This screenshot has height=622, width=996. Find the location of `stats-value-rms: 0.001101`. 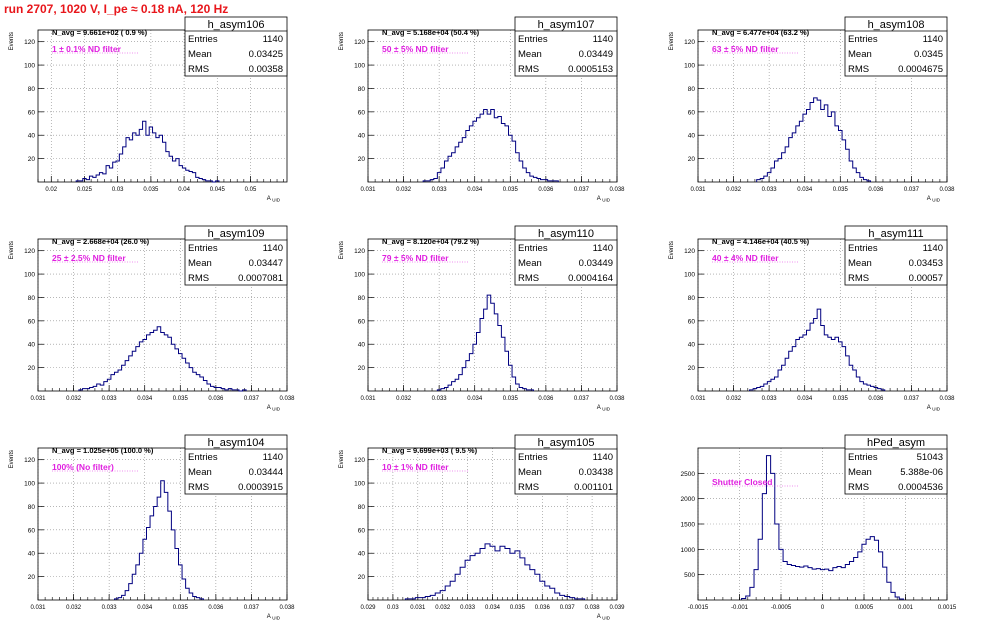

stats-value-rms: 0.001101 is located at coordinates (593, 487).